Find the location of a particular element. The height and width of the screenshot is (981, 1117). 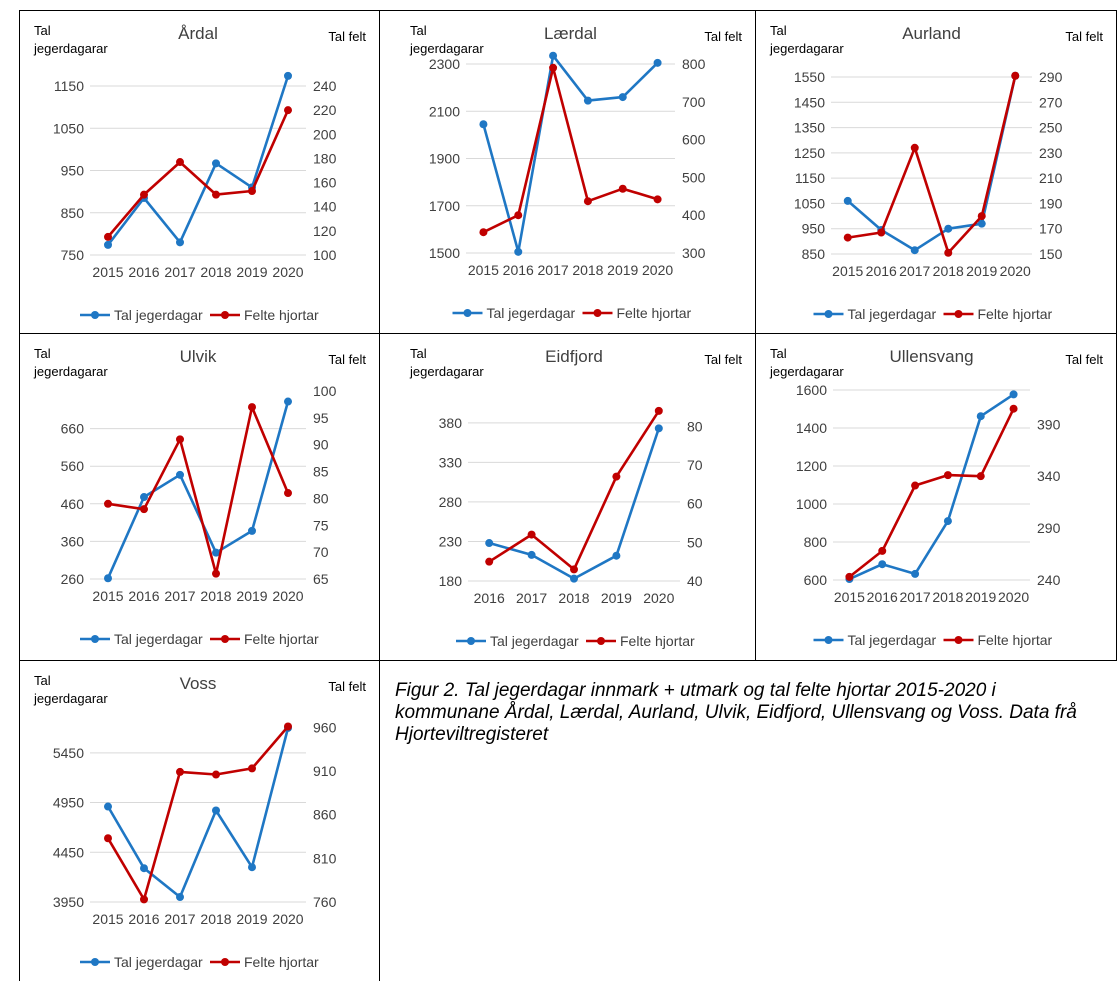

y-tick-label-left: 330 is located at coordinates (451, 462).